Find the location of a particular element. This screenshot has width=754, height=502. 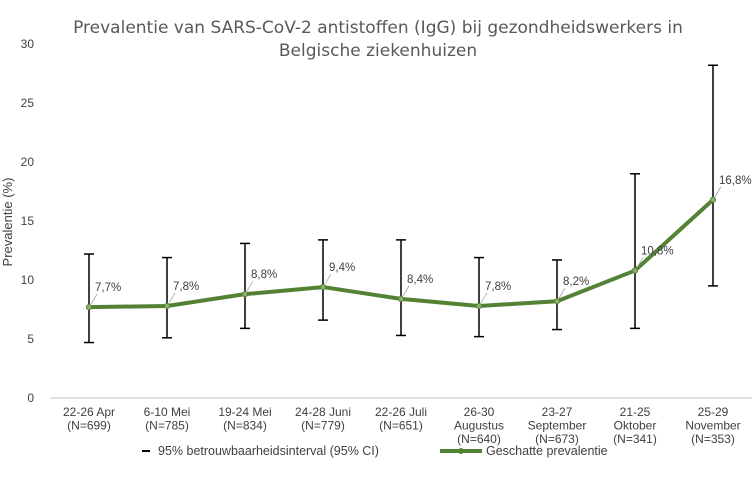

data-label-2: 8,8% is located at coordinates (264, 275).